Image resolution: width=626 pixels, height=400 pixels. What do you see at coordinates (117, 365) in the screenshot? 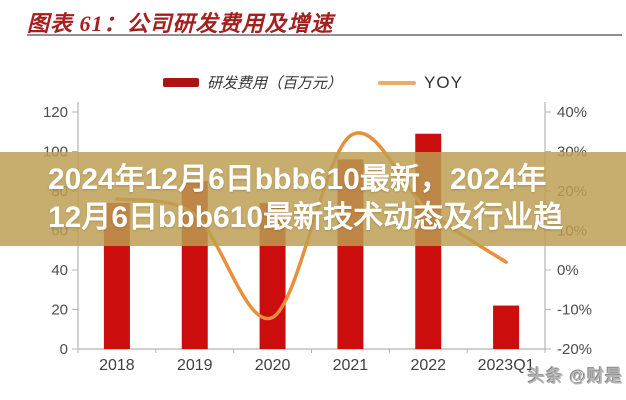
I see `svg-text: 2018` at bounding box center [117, 365].